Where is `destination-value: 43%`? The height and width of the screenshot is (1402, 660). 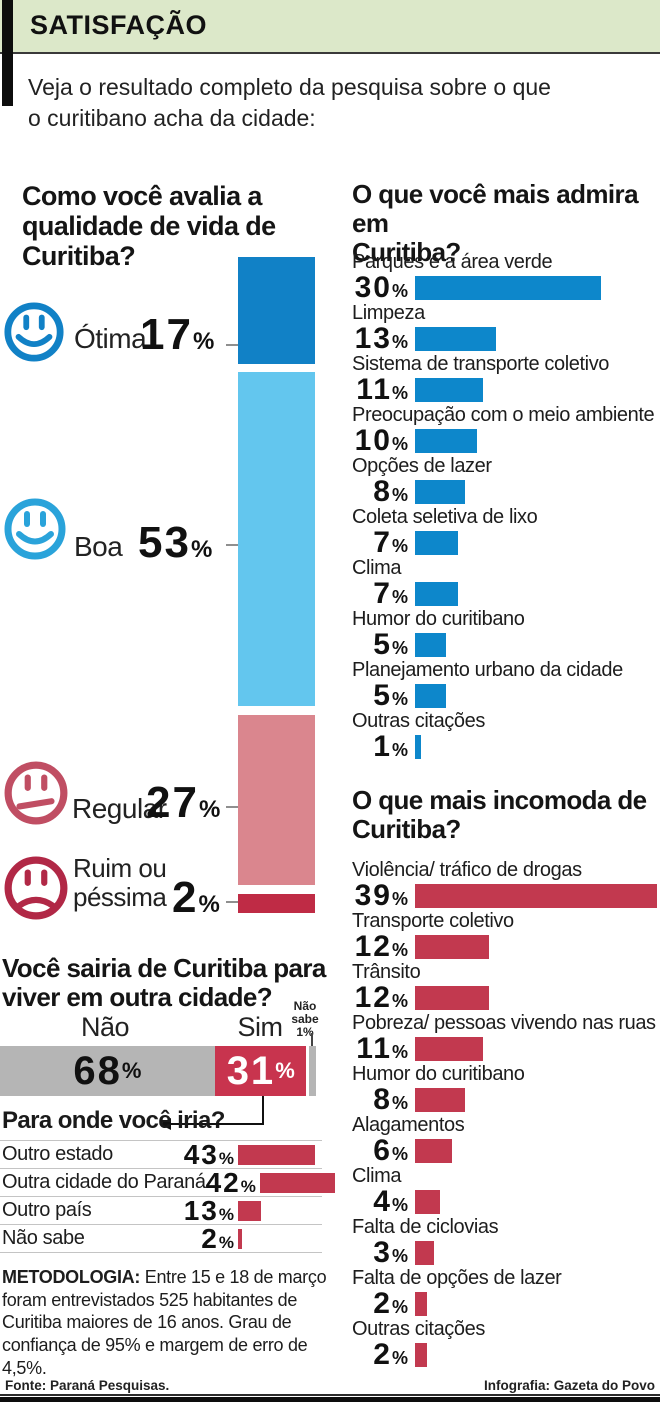
destination-value: 43% is located at coordinates (208, 1154).